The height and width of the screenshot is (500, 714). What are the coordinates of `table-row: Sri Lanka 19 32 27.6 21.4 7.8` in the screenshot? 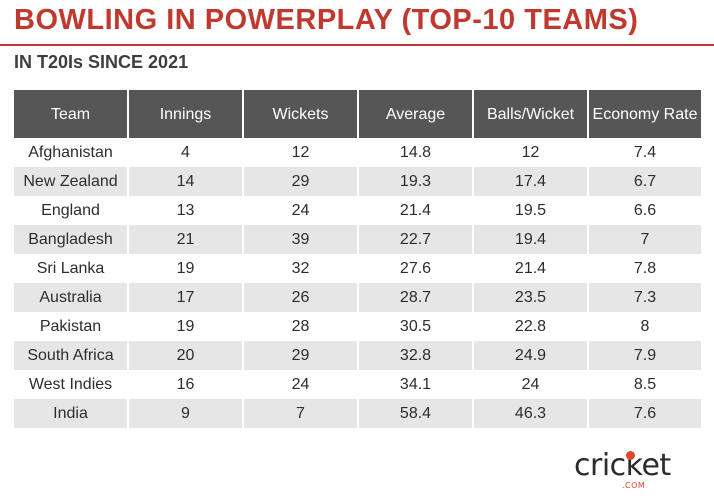 It's located at (357, 268).